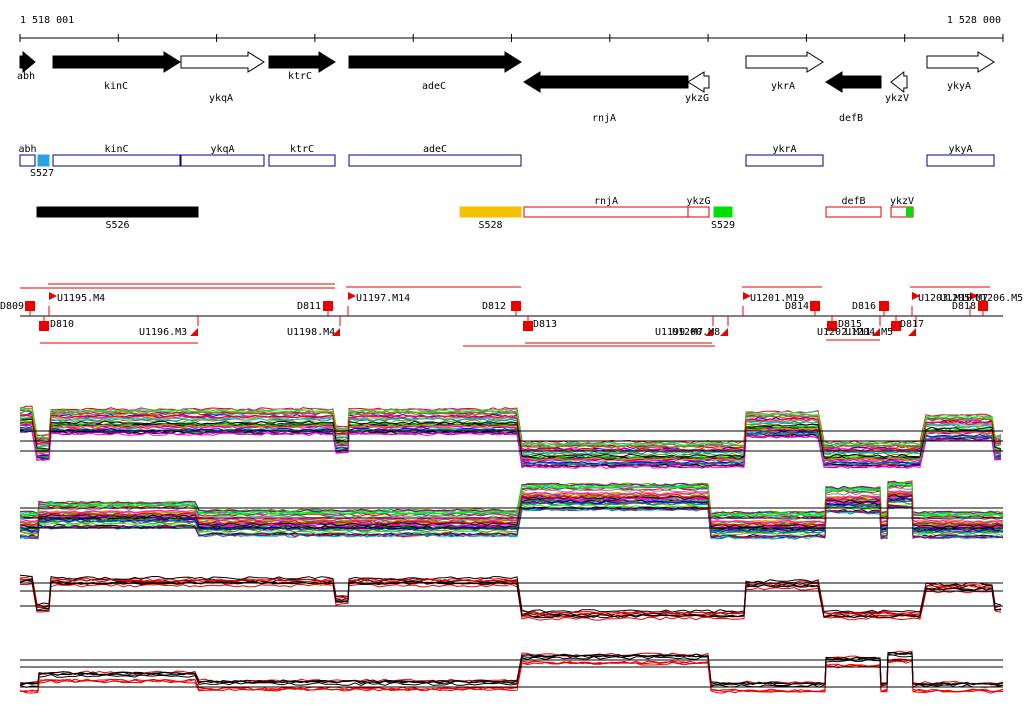  I want to click on segment-label: D817, so click(912, 324).